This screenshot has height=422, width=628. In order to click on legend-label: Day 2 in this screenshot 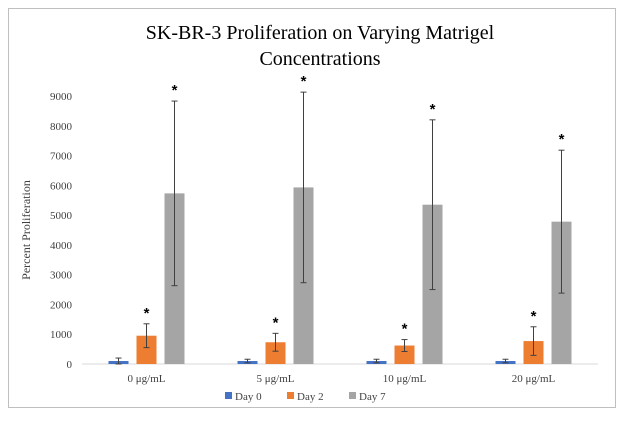, I will do `click(310, 397)`.